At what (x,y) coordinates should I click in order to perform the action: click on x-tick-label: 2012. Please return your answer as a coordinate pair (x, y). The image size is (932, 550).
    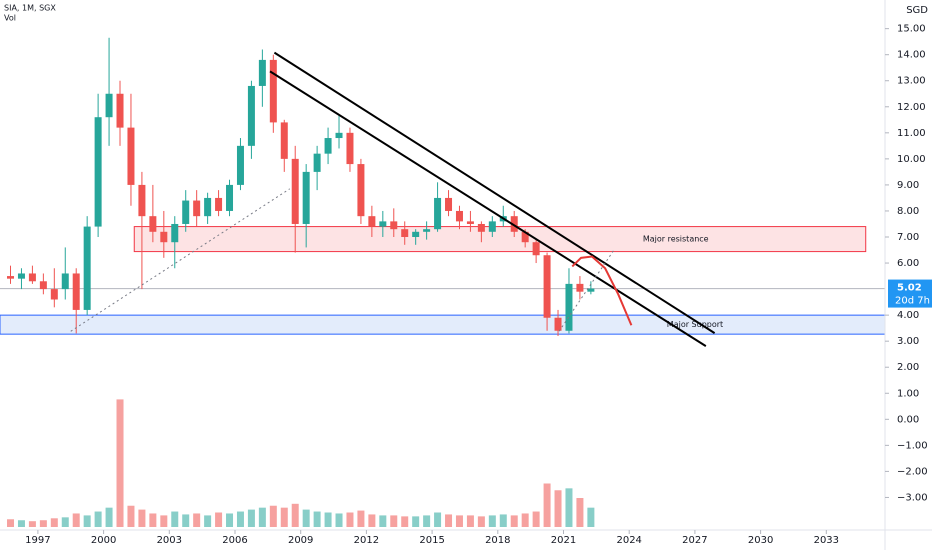
    Looking at the image, I should click on (366, 540).